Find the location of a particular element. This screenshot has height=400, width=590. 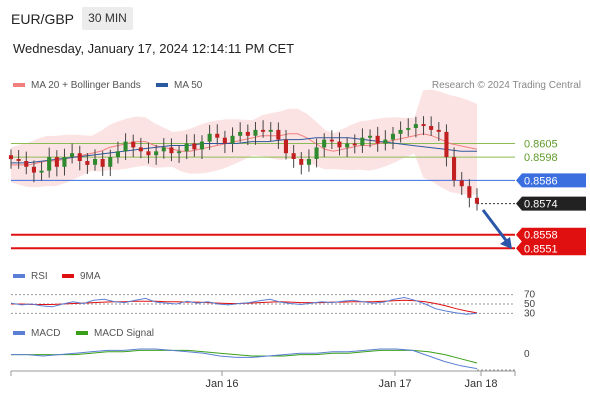

rsi-level-label: 70 is located at coordinates (530, 295).